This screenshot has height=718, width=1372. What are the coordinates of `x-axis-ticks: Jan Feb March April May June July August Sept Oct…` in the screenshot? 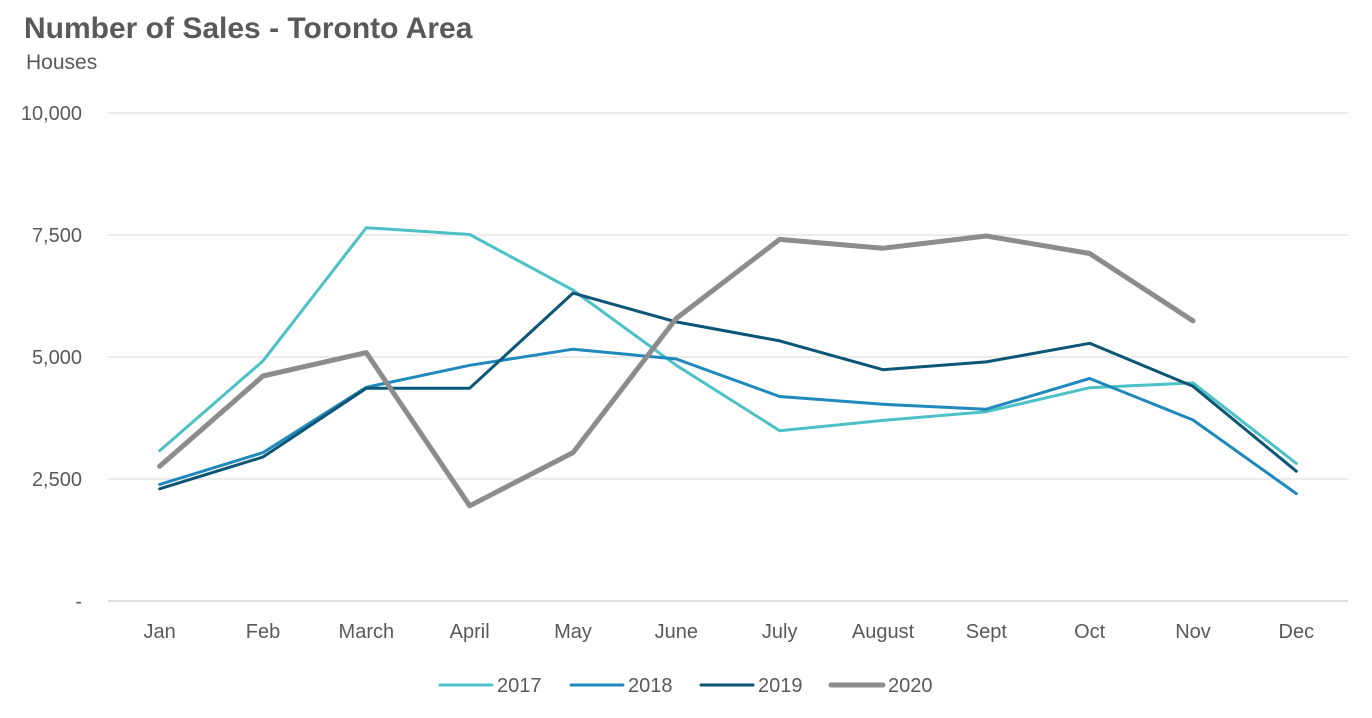 It's located at (729, 632).